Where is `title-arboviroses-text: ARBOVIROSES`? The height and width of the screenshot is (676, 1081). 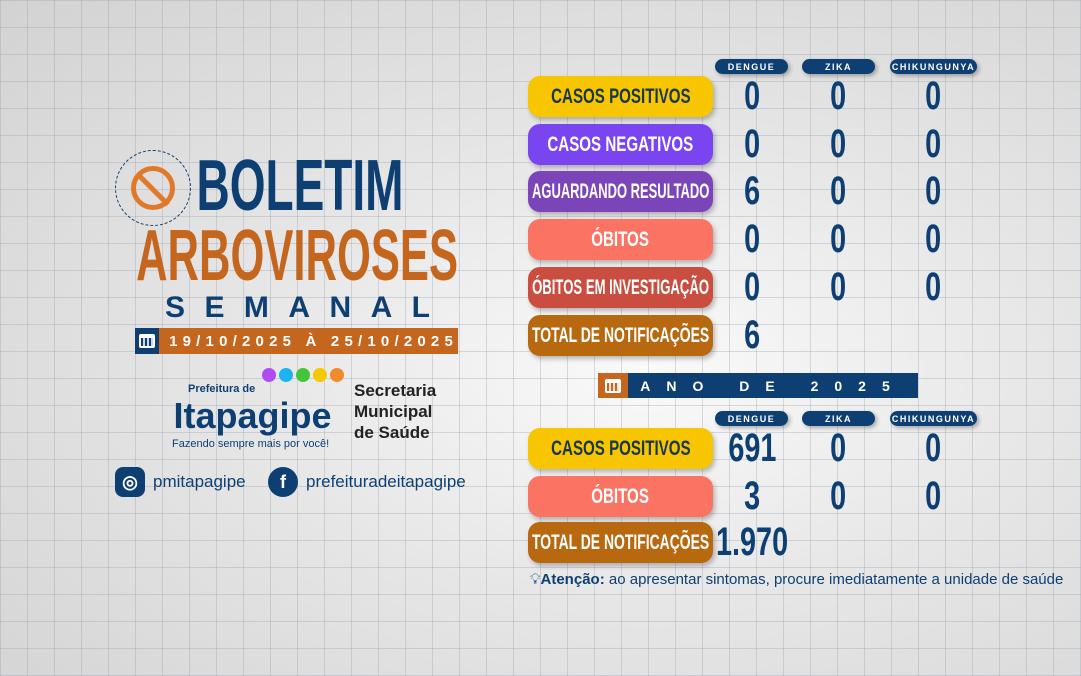 title-arboviroses-text: ARBOVIROSES is located at coordinates (297, 256).